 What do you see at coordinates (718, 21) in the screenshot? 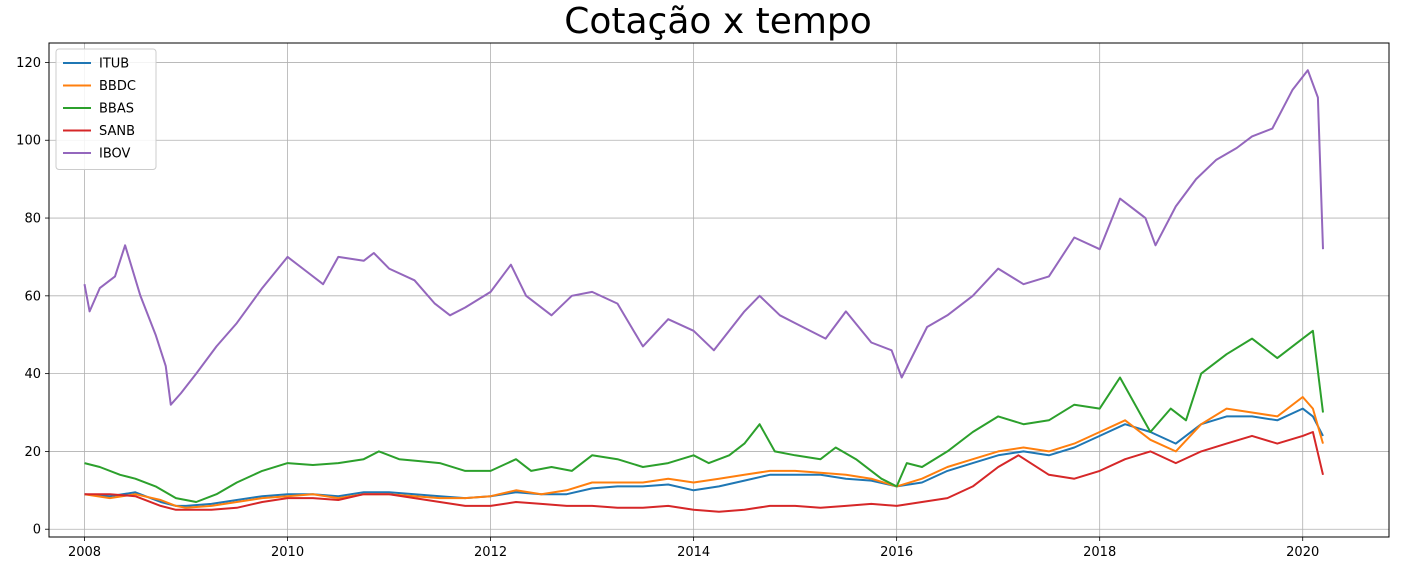
I see `chart-title: Cotação x tempo` at bounding box center [718, 21].